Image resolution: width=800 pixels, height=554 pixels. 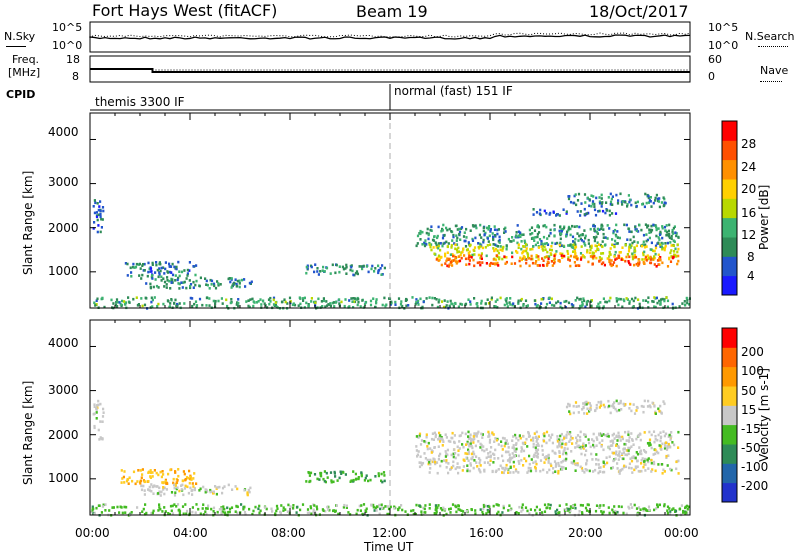 I want to click on power-ylabel: Slant Range [km], so click(x=28, y=222).